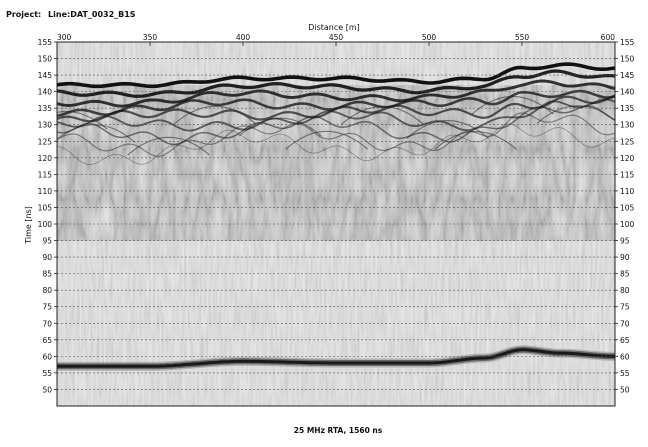  I want to click on y-tick-label-left: 70, so click(47, 323).